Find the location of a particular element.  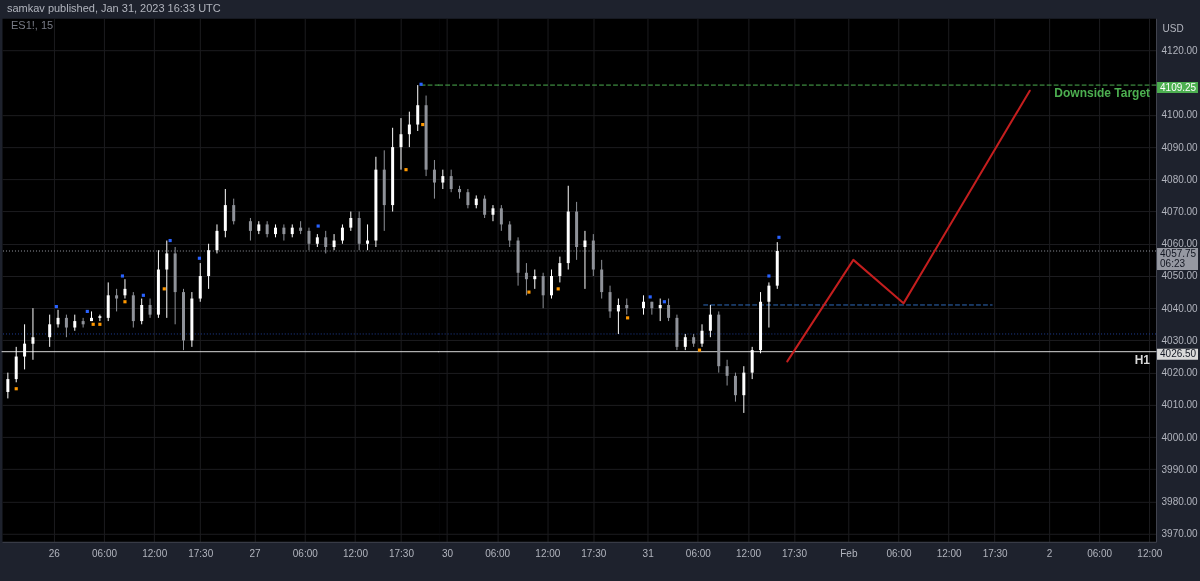

y-tick-label: 4100.00 is located at coordinates (1180, 115).